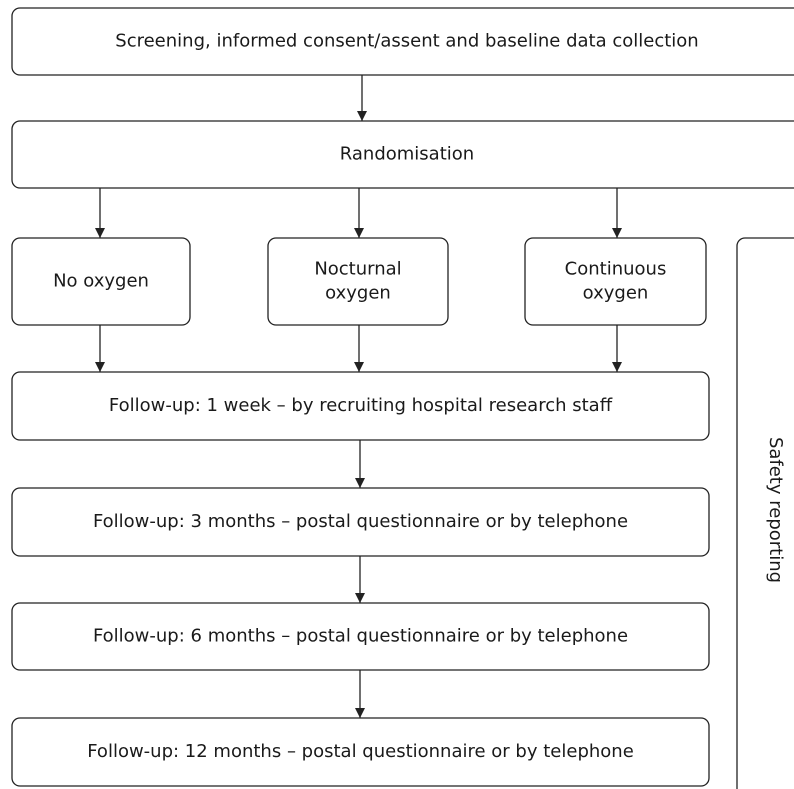 This screenshot has height=789, width=794. I want to click on node-label: Safety reporting, so click(775, 510).